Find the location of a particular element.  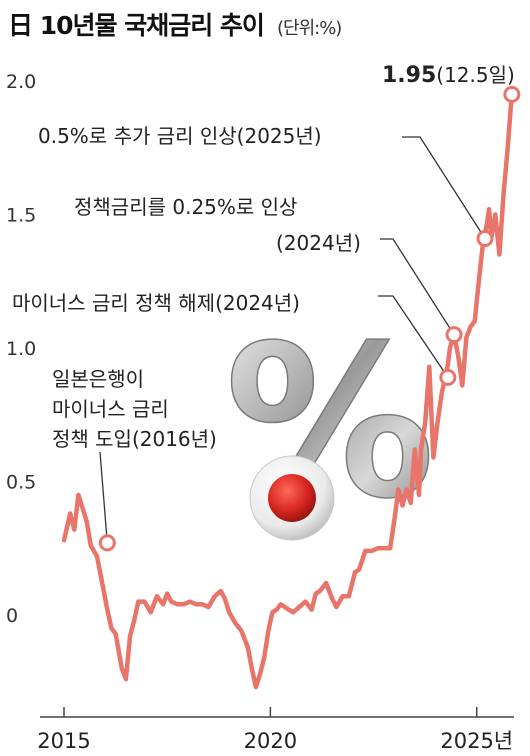

y-tick-label: 2.0 is located at coordinates (21, 82).